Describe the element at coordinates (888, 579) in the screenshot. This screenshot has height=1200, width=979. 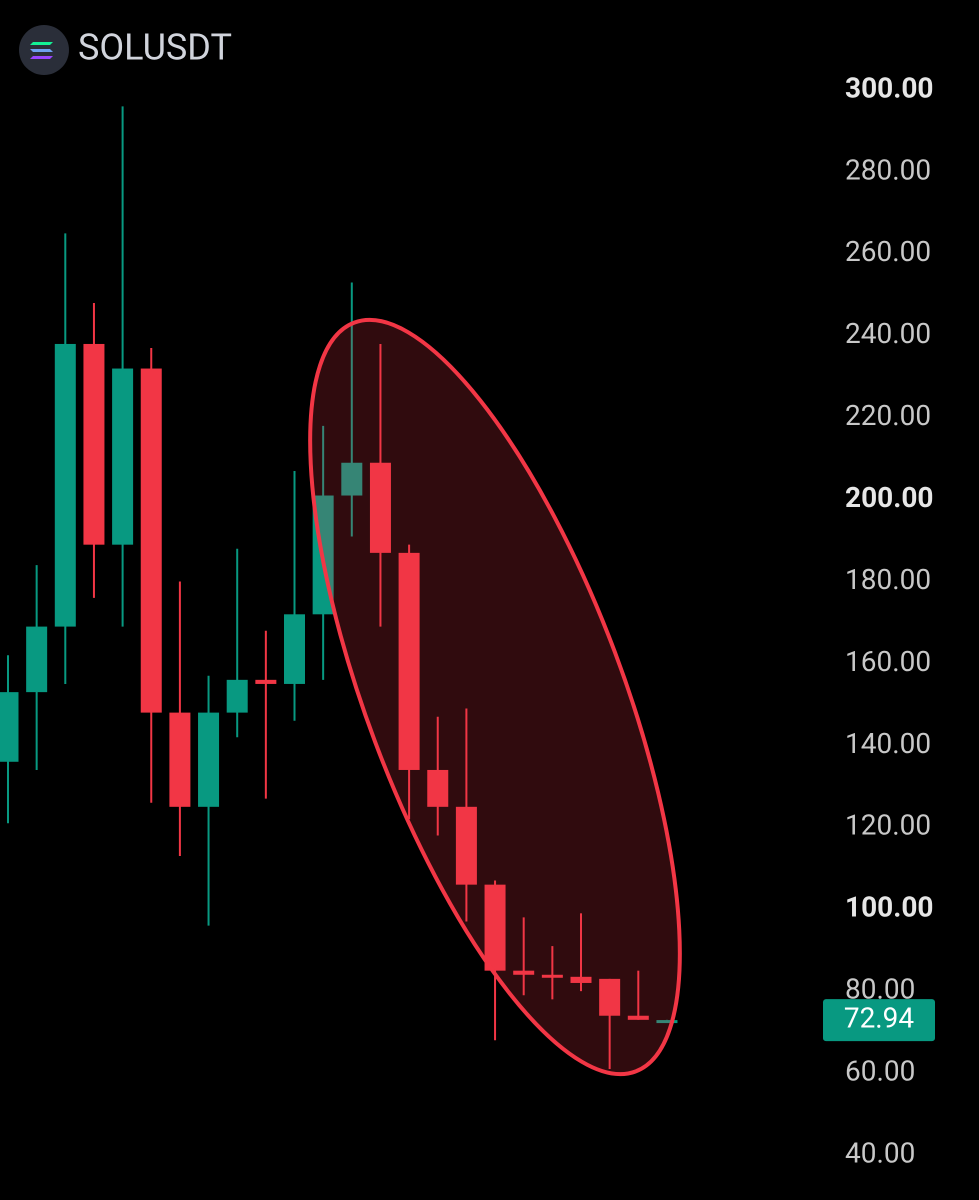
I see `y-tick-label: 180.00` at that location.